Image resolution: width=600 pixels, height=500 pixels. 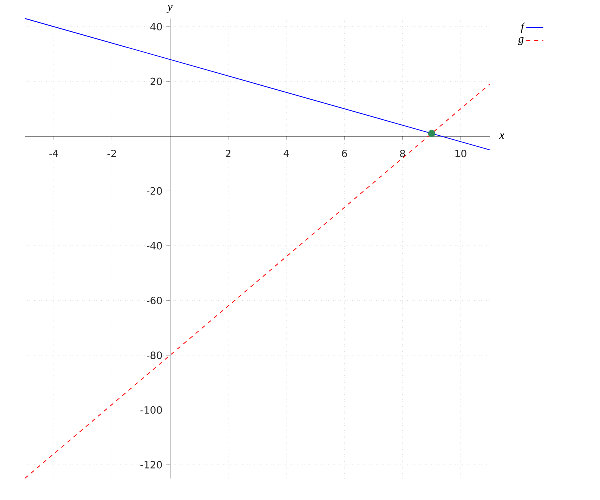 What do you see at coordinates (169, 9) in the screenshot?
I see `y-axis-title: y` at bounding box center [169, 9].